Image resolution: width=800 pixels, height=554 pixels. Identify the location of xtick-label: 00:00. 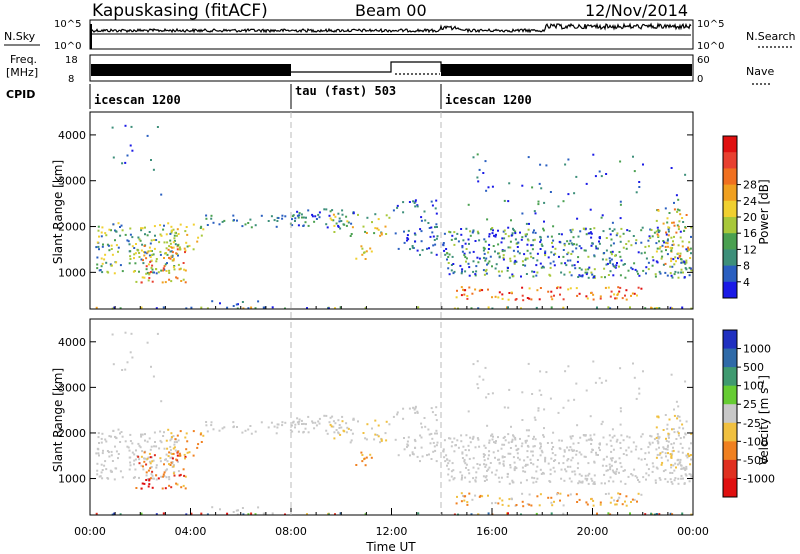
(90, 531).